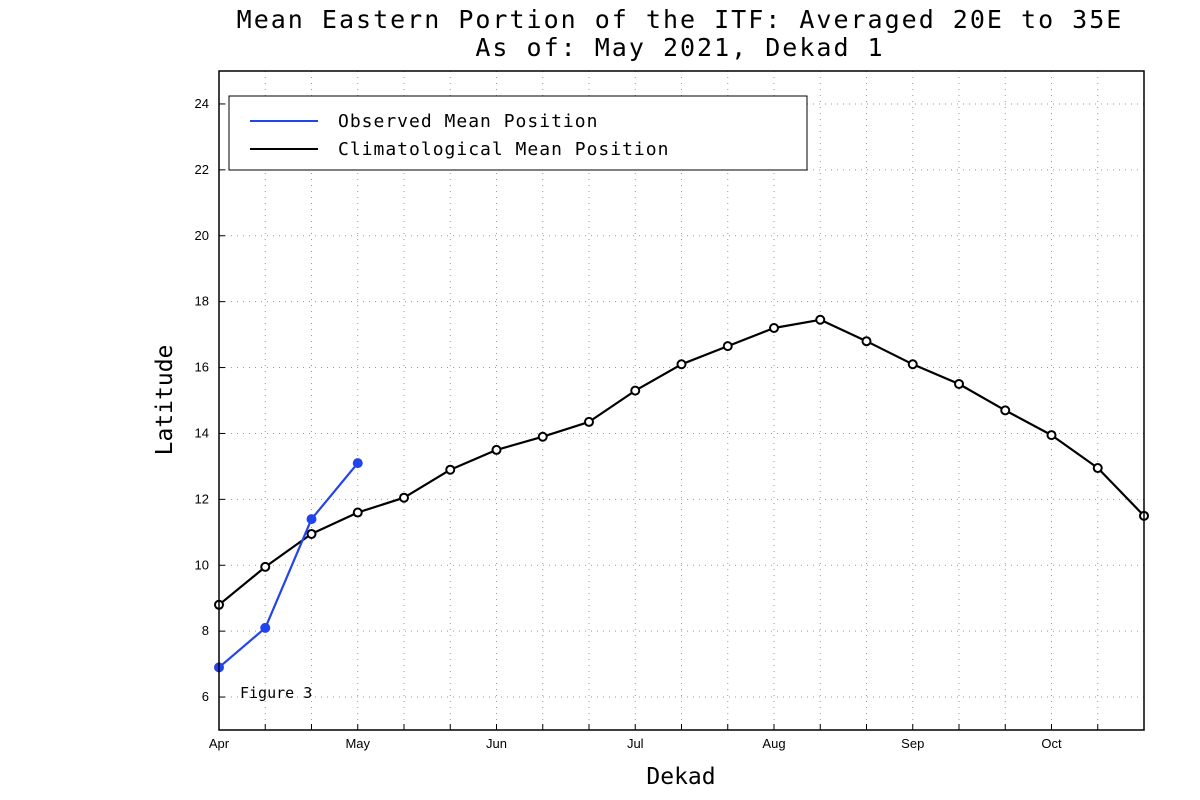 The width and height of the screenshot is (1200, 800). Describe the element at coordinates (1051, 743) in the screenshot. I see `x-tick-label: Oct` at that location.